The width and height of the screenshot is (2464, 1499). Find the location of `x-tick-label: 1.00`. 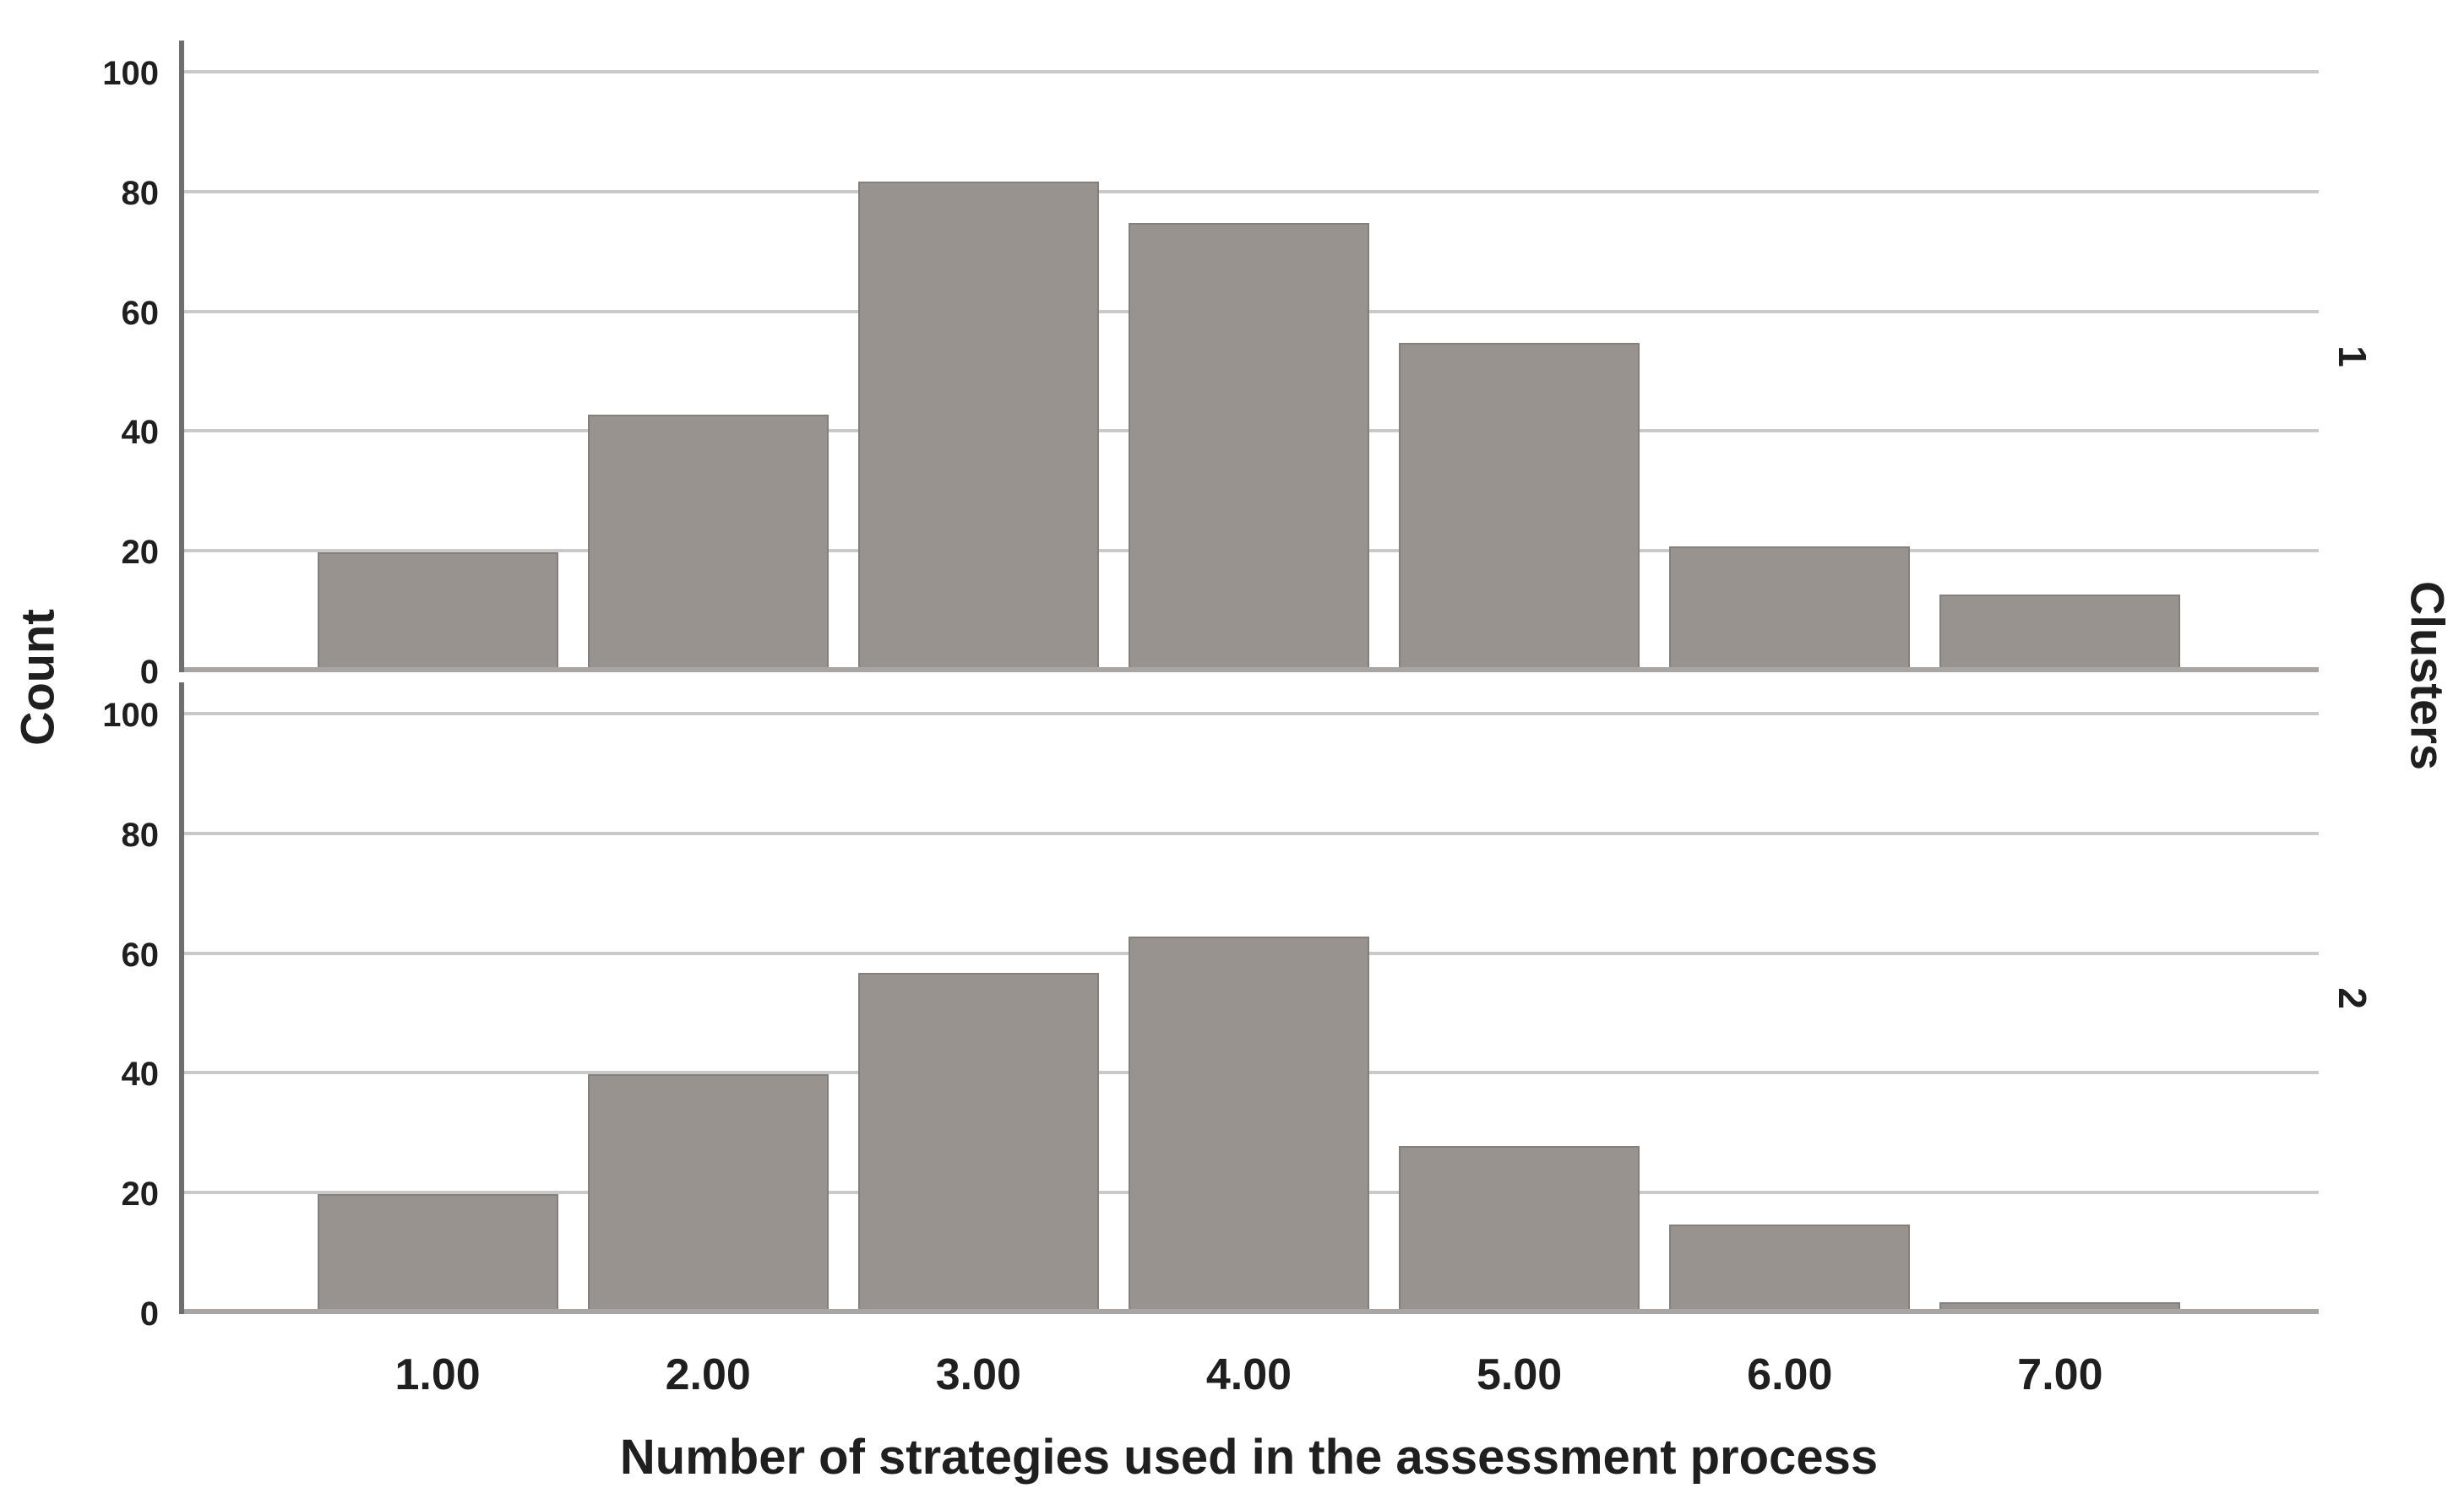

x-tick-label: 1.00 is located at coordinates (437, 1374).